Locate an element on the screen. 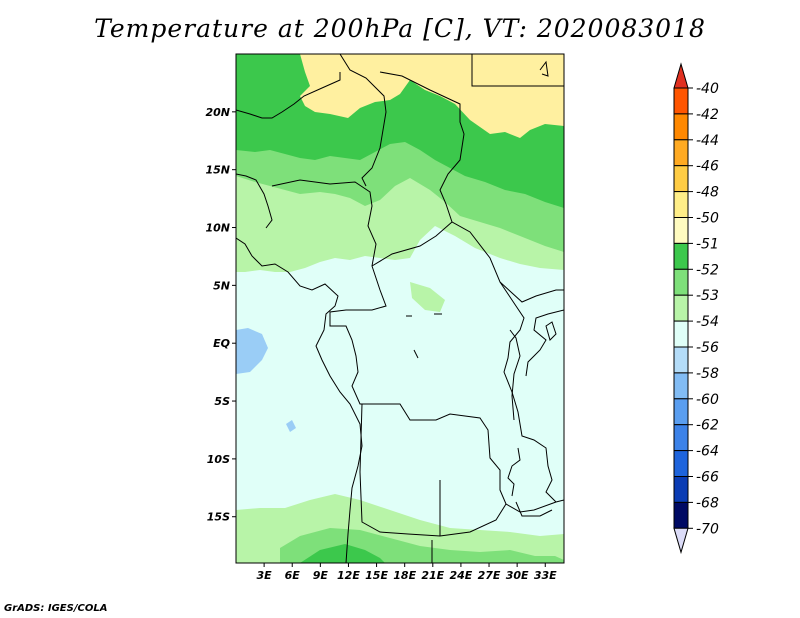 Image resolution: width=800 pixels, height=618 pixels. colorbar-label: -56 is located at coordinates (707, 348).